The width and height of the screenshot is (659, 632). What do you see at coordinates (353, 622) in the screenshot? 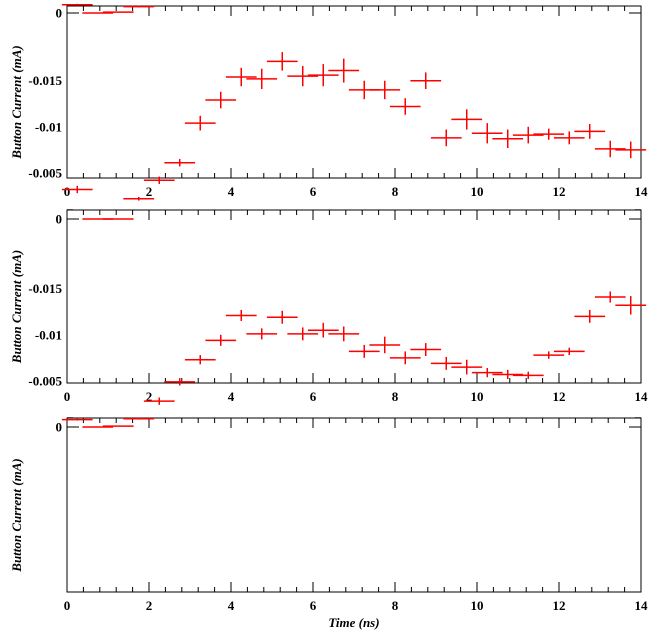
I see `x-axis-title: Time (ns)` at bounding box center [353, 622].